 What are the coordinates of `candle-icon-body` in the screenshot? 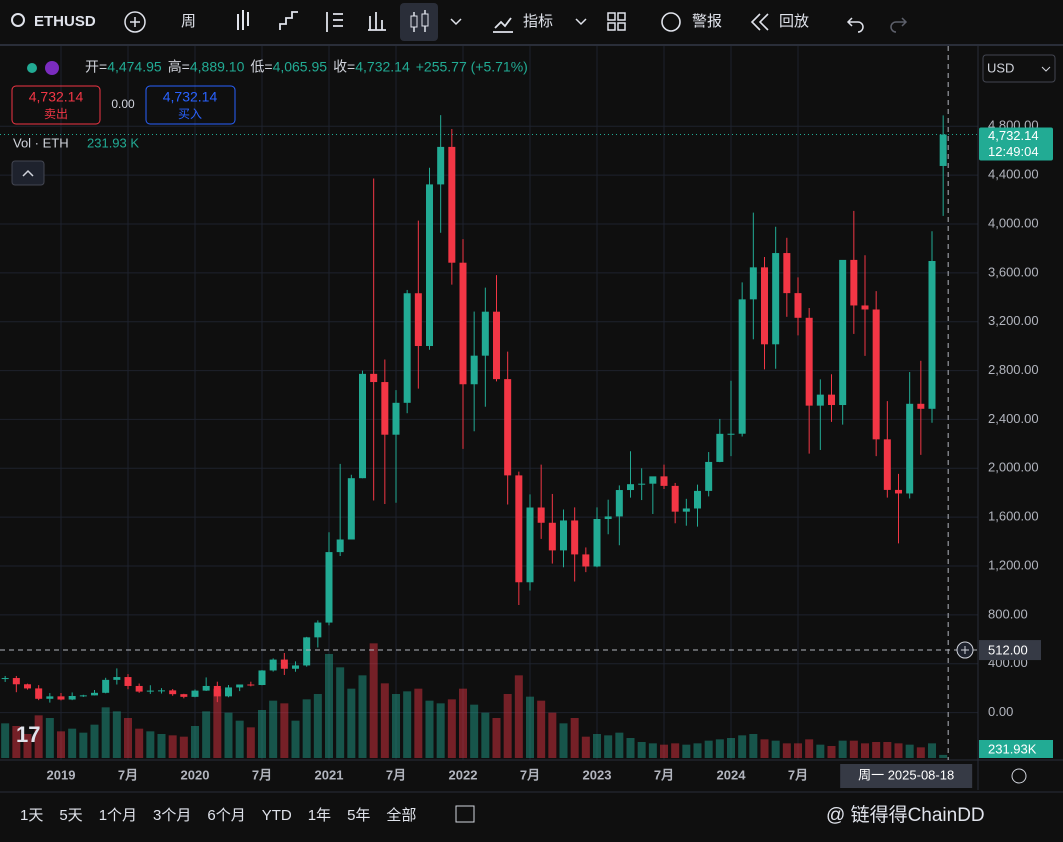 It's located at (425, 20).